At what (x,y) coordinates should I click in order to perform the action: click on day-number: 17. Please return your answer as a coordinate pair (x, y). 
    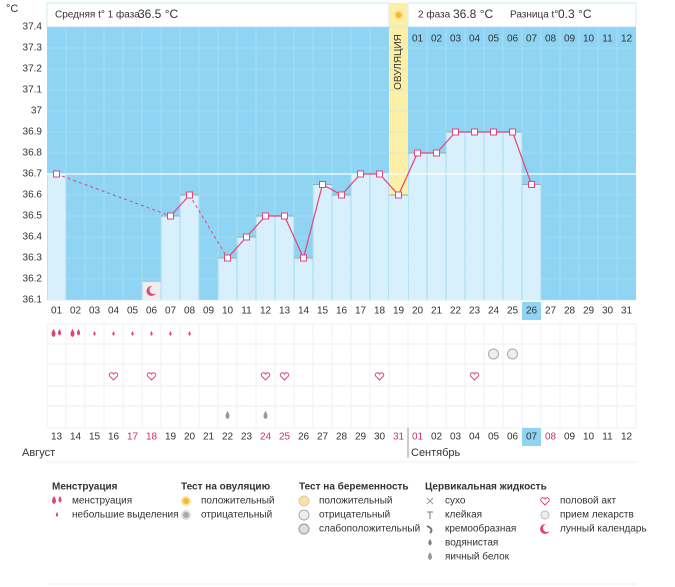
    Looking at the image, I should click on (361, 311).